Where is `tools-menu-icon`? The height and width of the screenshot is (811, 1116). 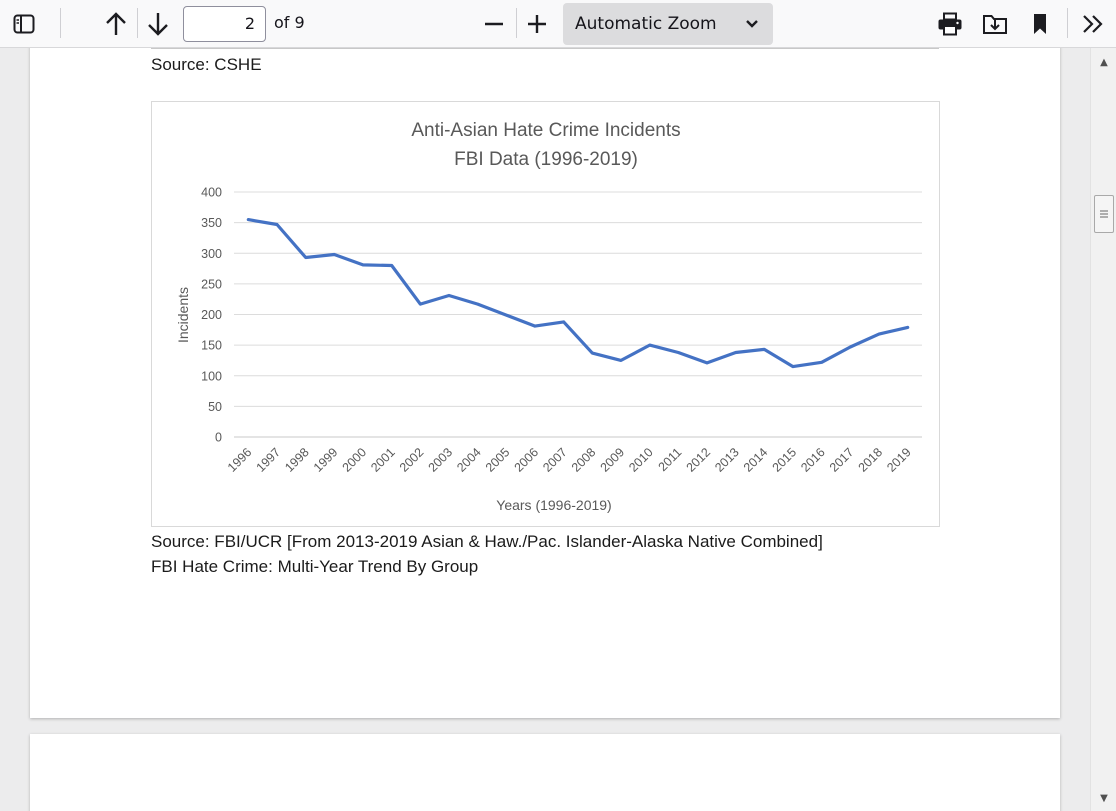
tools-menu-icon is located at coordinates (1093, 24).